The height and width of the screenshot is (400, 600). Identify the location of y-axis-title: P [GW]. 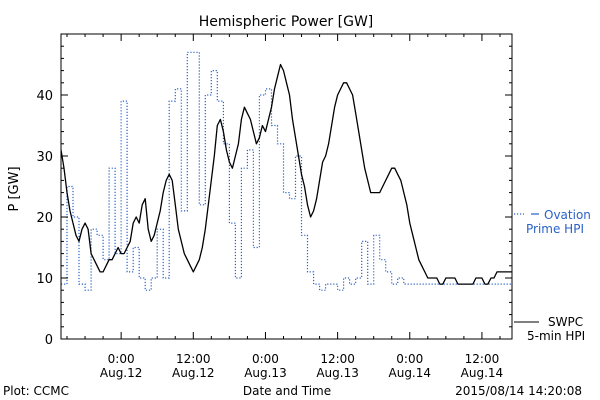
(14, 188).